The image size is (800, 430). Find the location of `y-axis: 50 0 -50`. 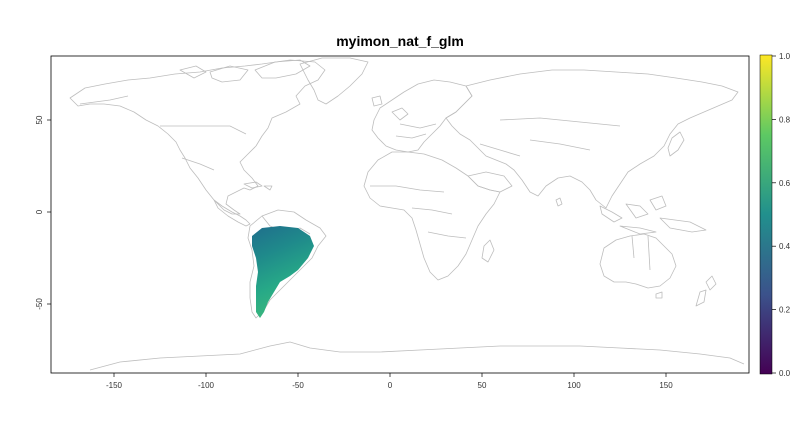

y-axis: 50 0 -50 is located at coordinates (43, 212).